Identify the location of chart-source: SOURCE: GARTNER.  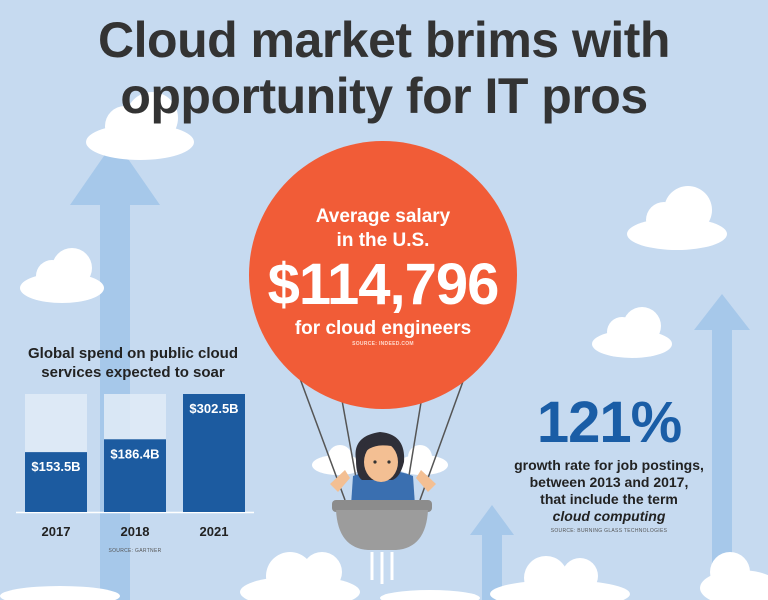
(134, 551).